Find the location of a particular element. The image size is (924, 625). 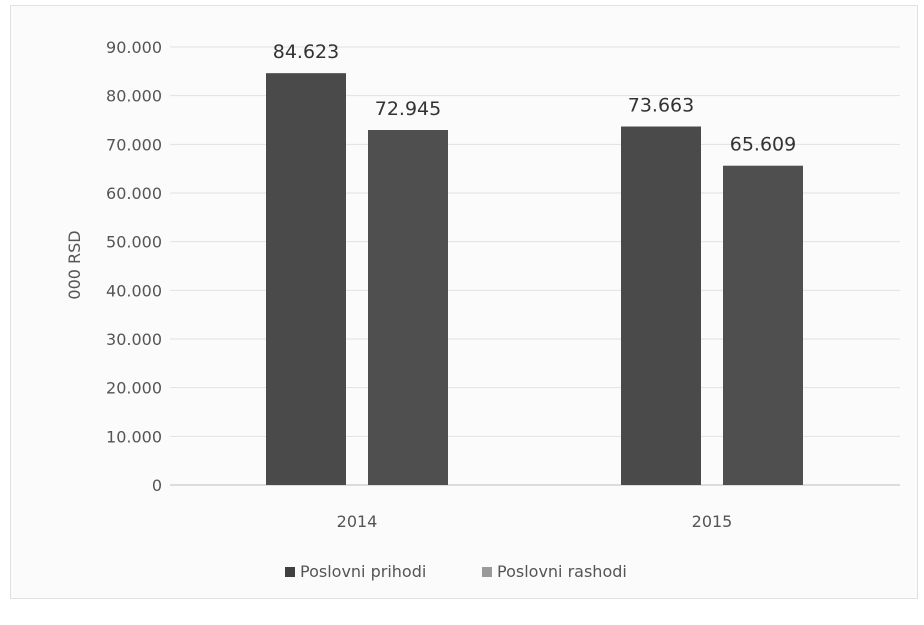

x-tick-label: 2015 is located at coordinates (712, 521).